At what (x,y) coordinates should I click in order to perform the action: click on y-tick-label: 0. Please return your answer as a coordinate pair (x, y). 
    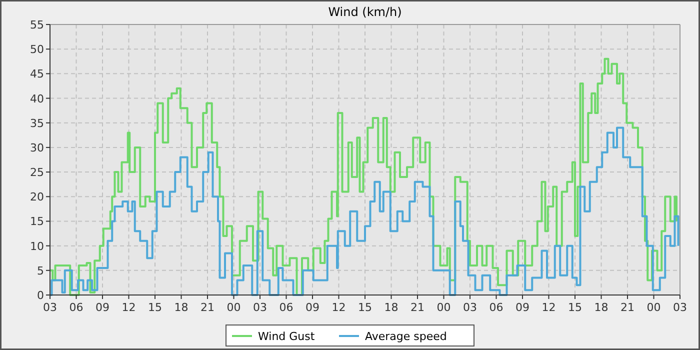
    Looking at the image, I should click on (40, 295).